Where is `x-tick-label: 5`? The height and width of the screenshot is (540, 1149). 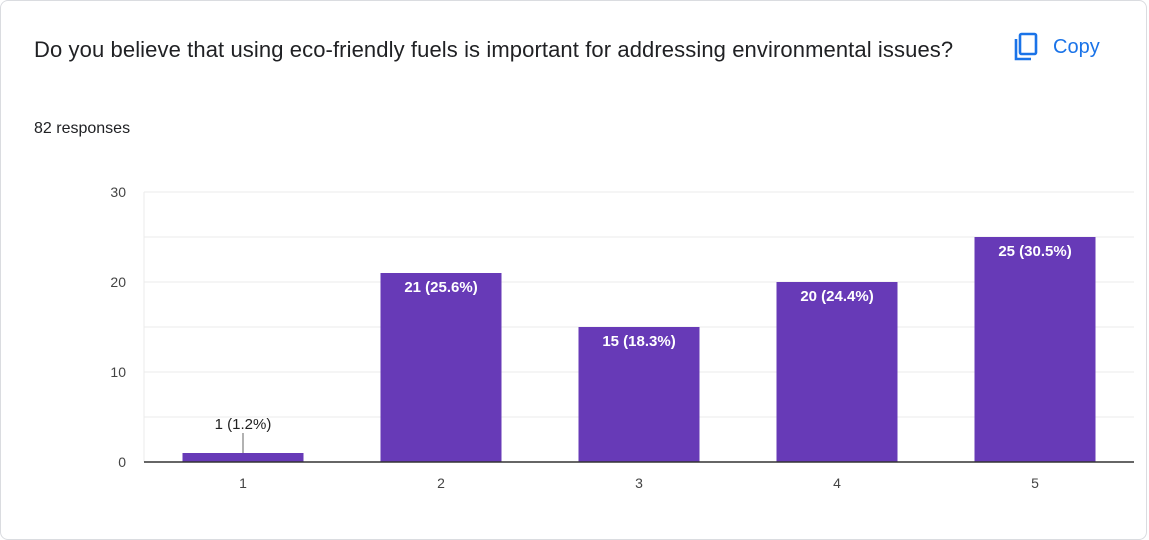 x-tick-label: 5 is located at coordinates (1035, 483).